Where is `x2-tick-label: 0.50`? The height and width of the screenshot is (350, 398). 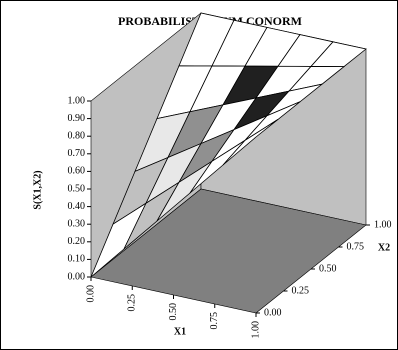 x2-tick-label: 0.50 is located at coordinates (328, 268).